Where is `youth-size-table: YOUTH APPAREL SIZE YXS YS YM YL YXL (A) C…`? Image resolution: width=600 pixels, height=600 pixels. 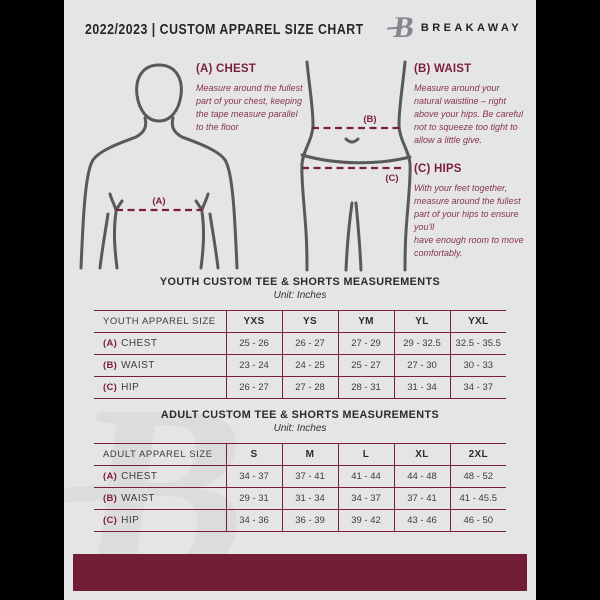 youth-size-table: YOUTH APPAREL SIZE YXS YS YM YL YXL (A) C… is located at coordinates (300, 354).